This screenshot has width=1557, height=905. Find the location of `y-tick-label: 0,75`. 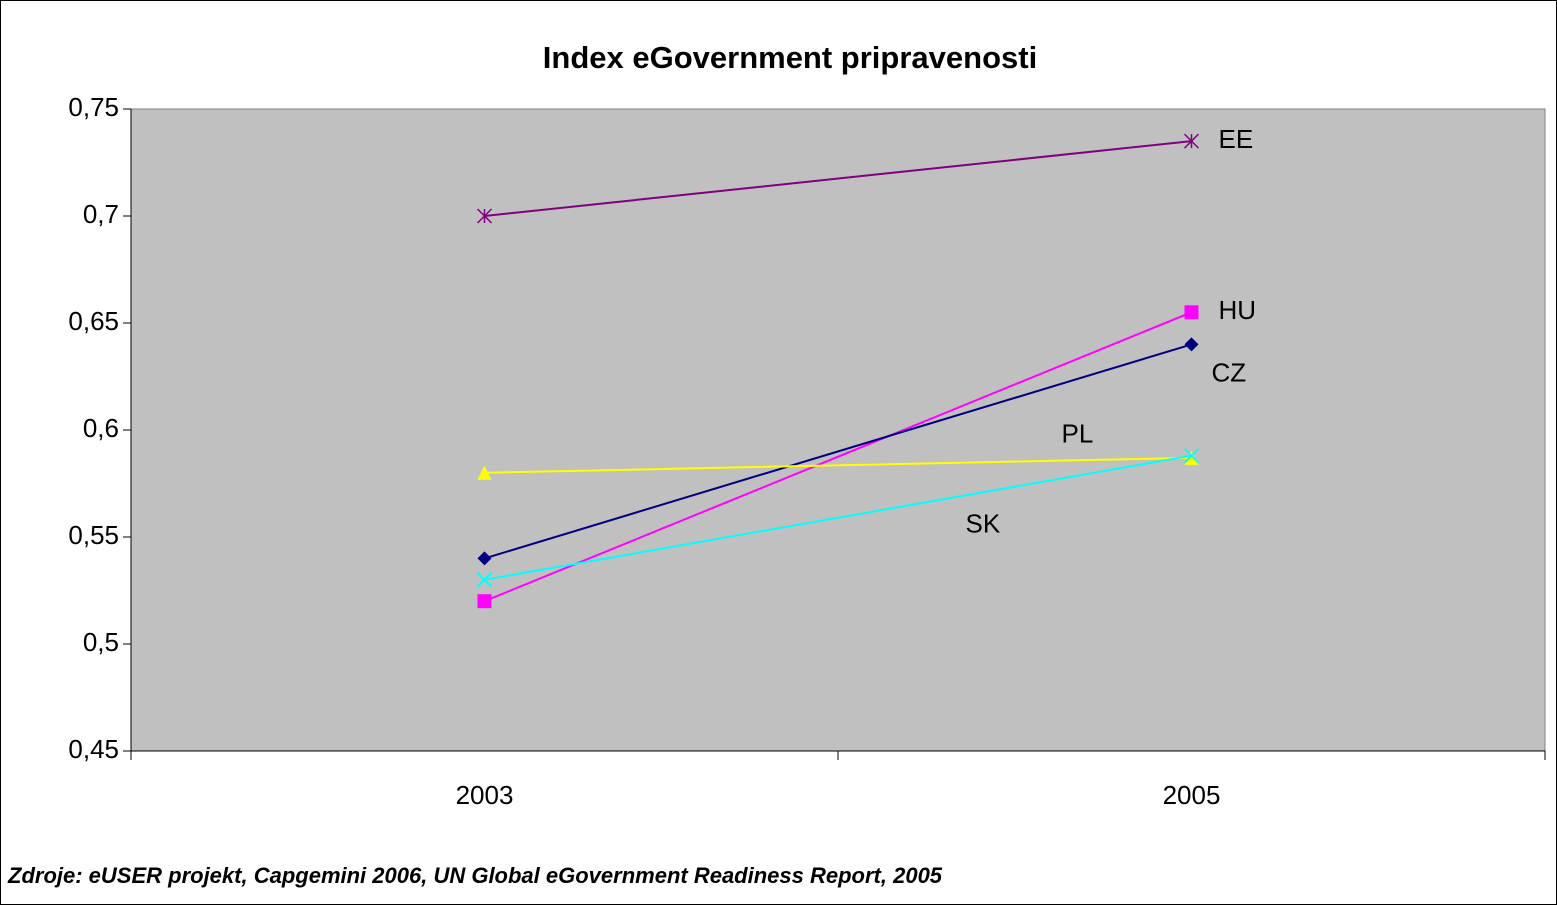

y-tick-label: 0,75 is located at coordinates (93, 107).